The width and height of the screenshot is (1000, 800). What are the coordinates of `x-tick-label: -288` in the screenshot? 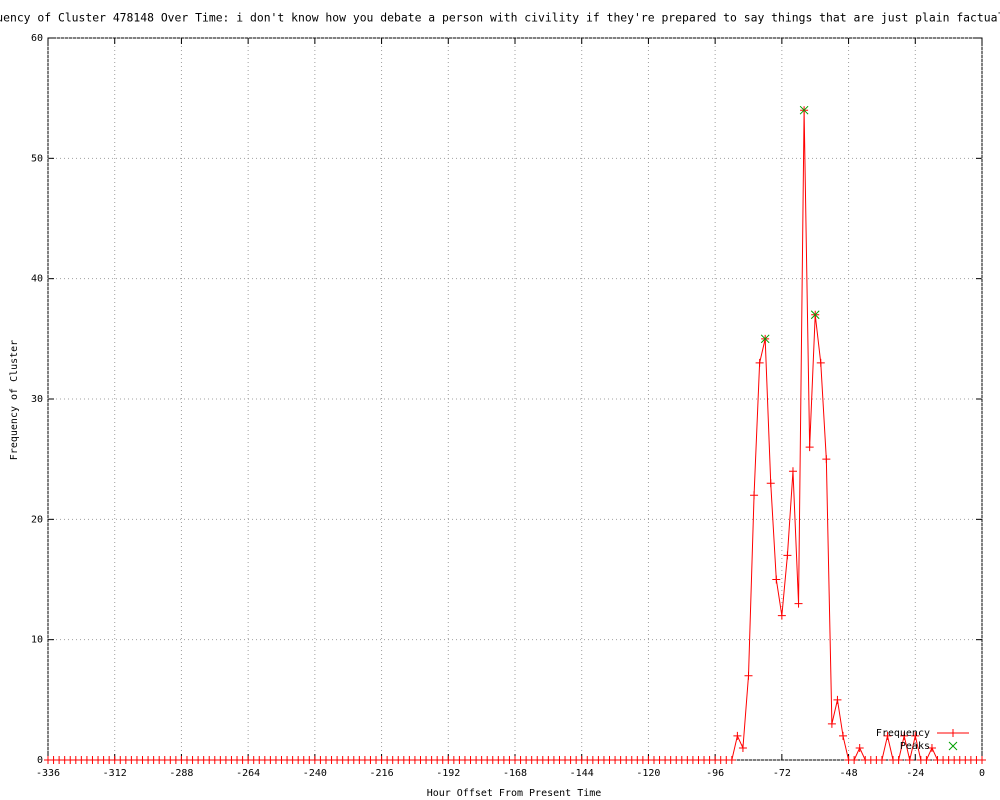 It's located at (181, 773).